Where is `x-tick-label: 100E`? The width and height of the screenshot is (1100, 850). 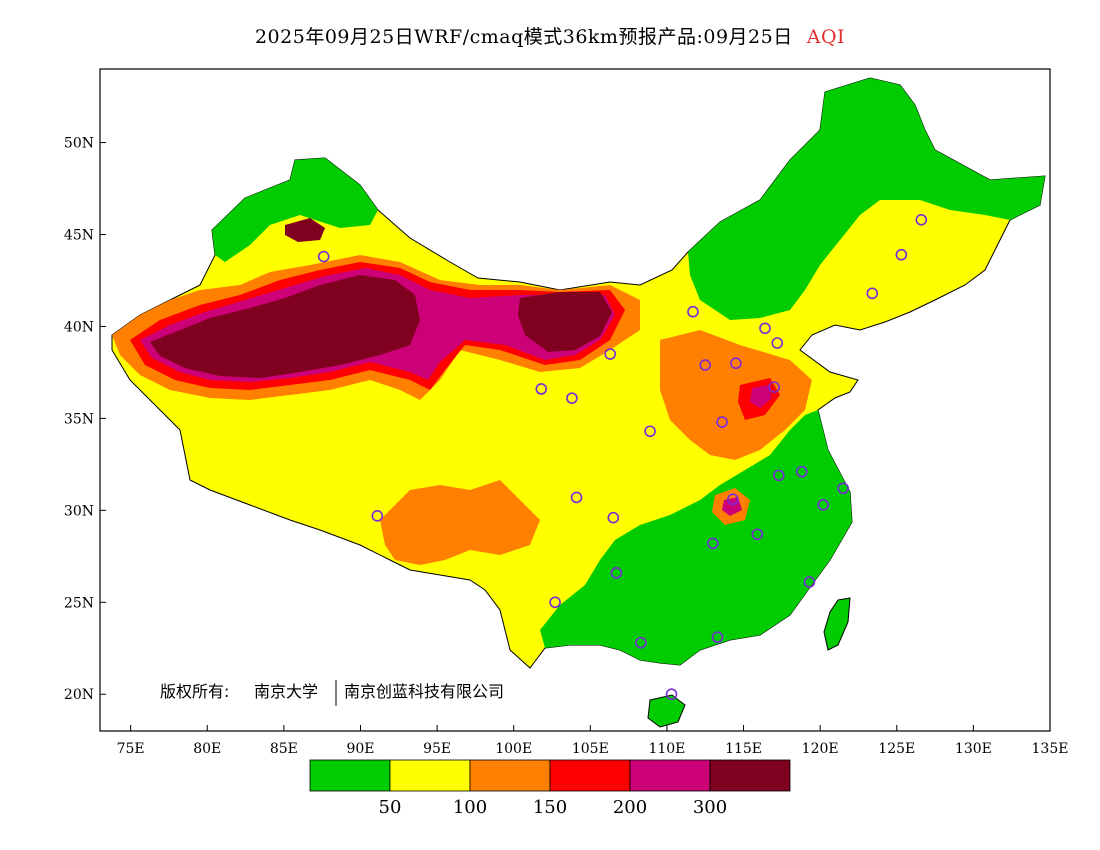
x-tick-label: 100E is located at coordinates (513, 749).